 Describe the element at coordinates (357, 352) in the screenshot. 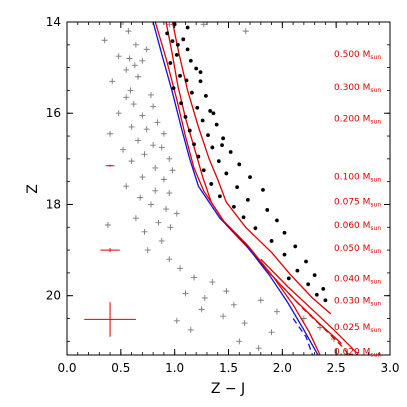

I see `mass-label-10: 0.020 Msun` at that location.